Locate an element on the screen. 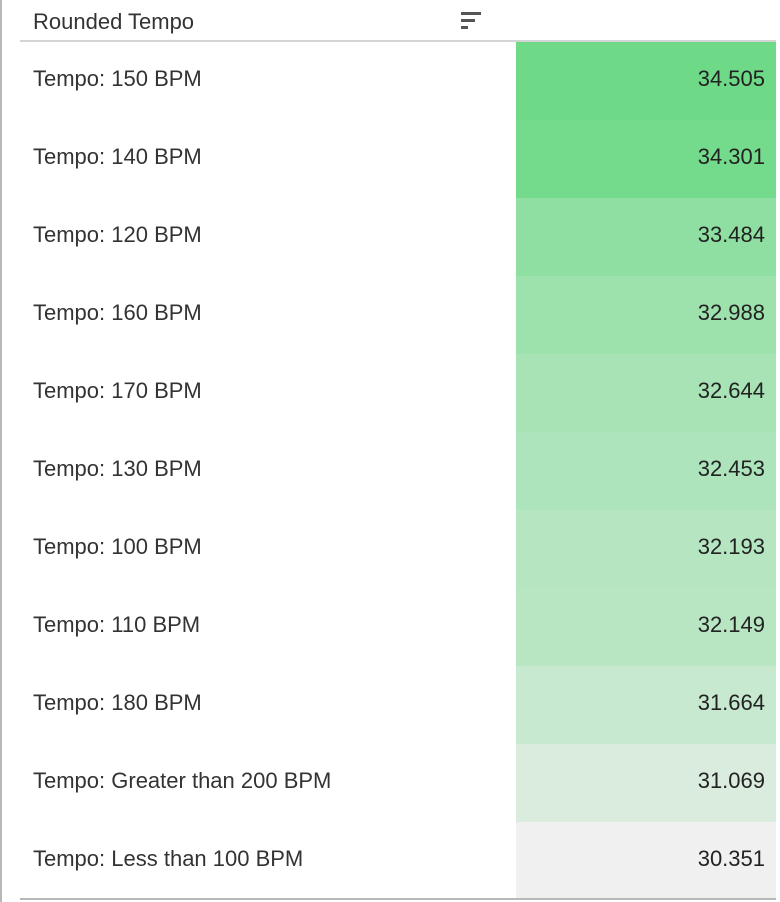 The height and width of the screenshot is (902, 780). row-label: Tempo: 150 BPM is located at coordinates (117, 78).